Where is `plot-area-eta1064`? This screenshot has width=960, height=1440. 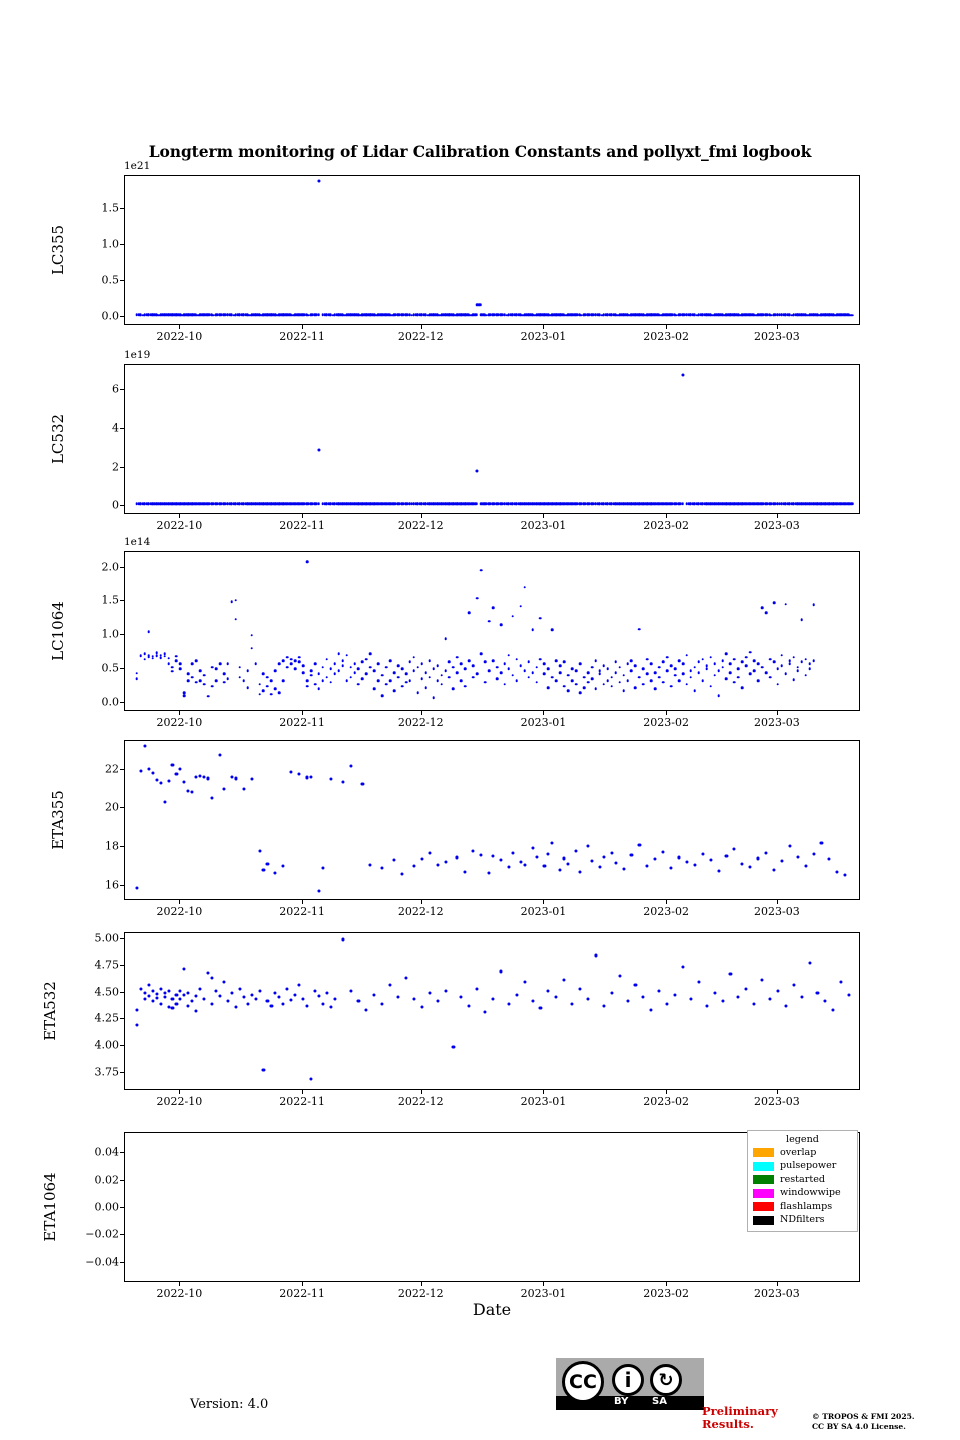 plot-area-eta1064 is located at coordinates (492, 1207).